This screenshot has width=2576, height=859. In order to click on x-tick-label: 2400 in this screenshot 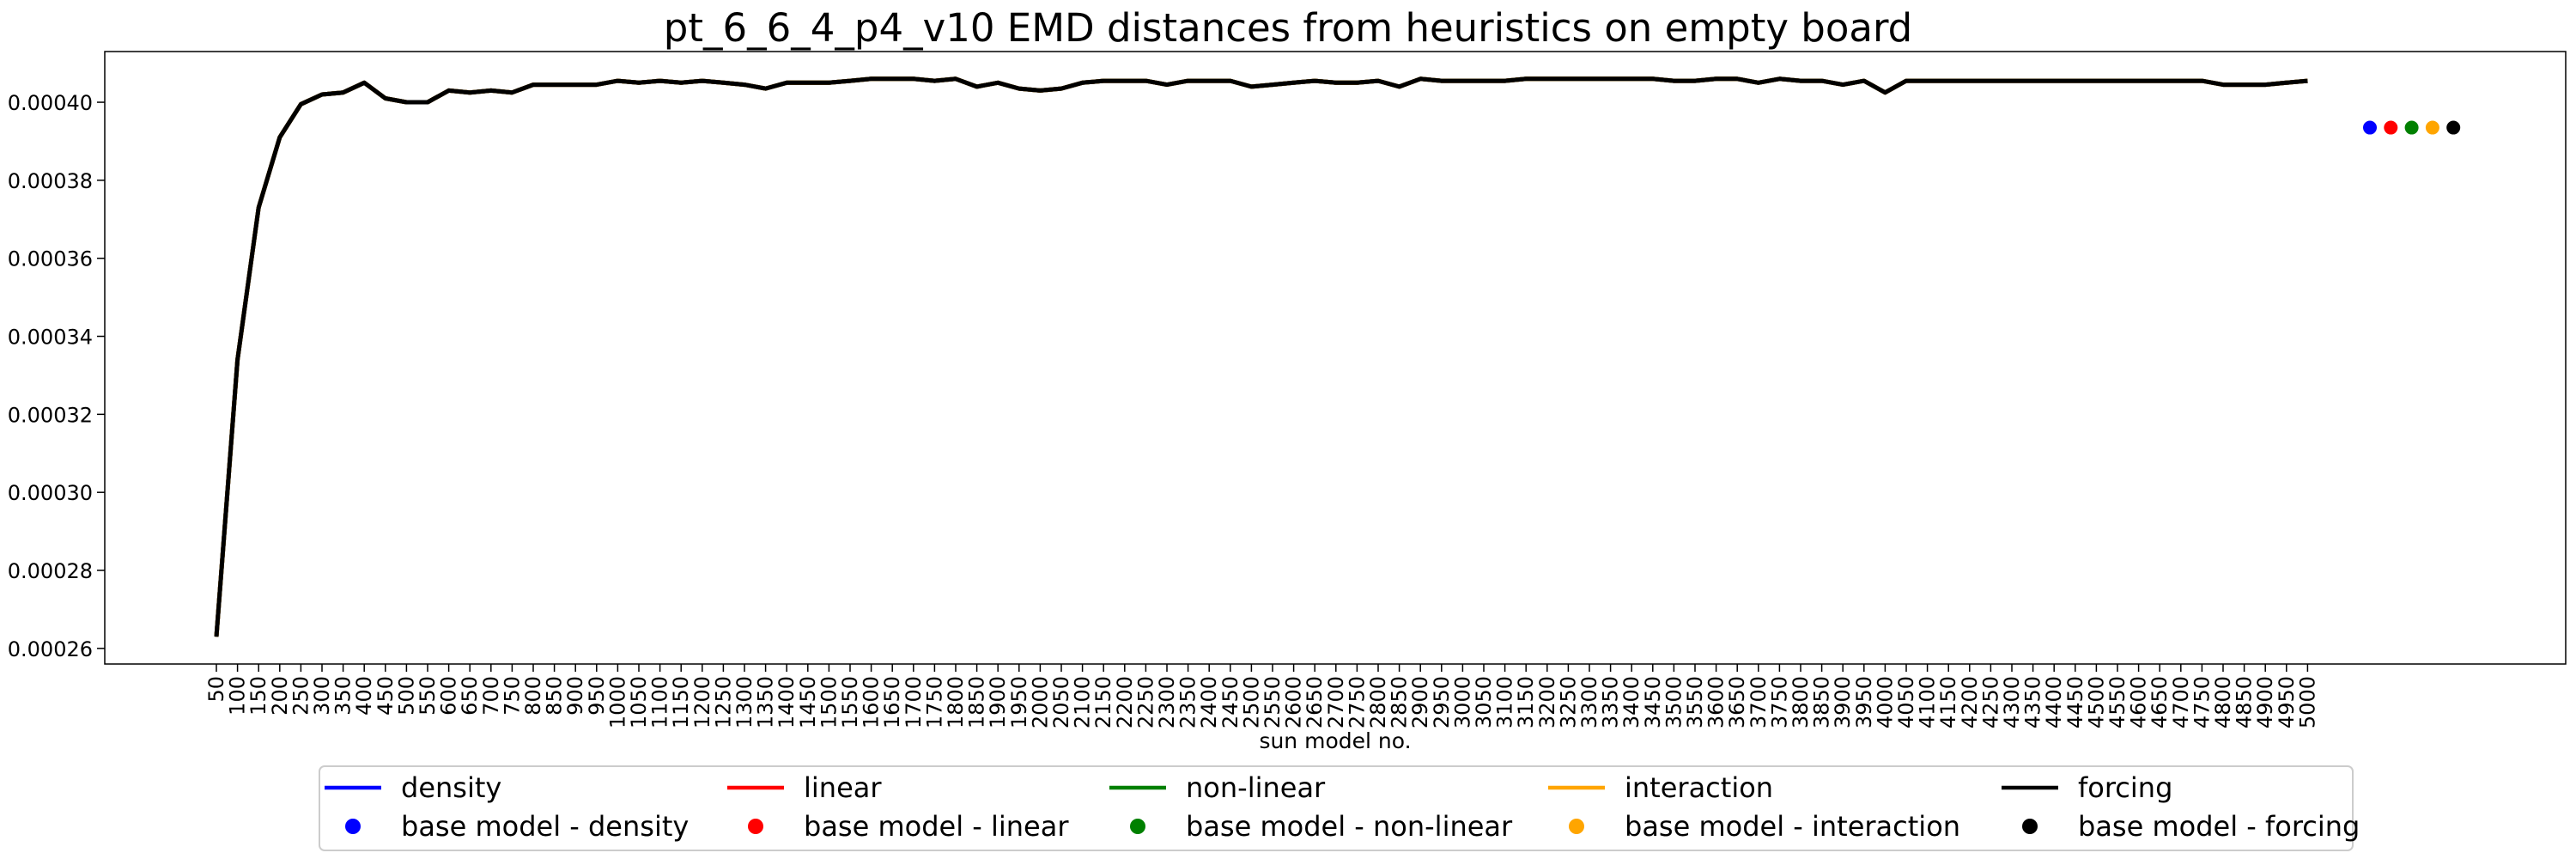, I will do `click(1209, 702)`.